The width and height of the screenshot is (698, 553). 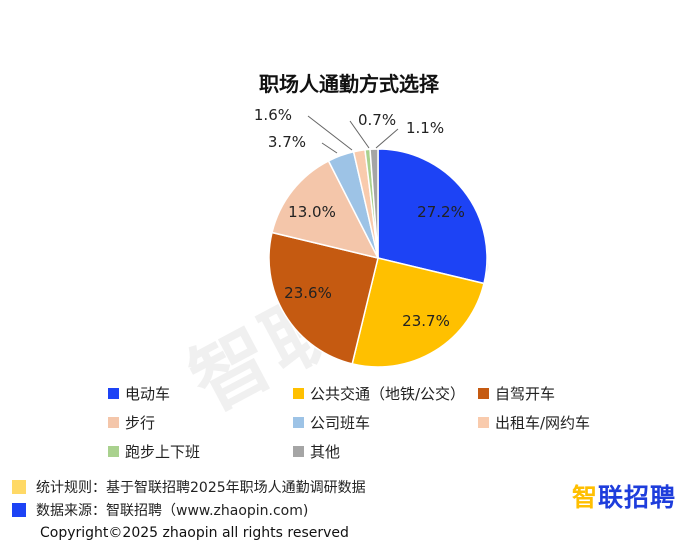 What do you see at coordinates (340, 423) in the screenshot?
I see `legend-label: 公司班车` at bounding box center [340, 423].